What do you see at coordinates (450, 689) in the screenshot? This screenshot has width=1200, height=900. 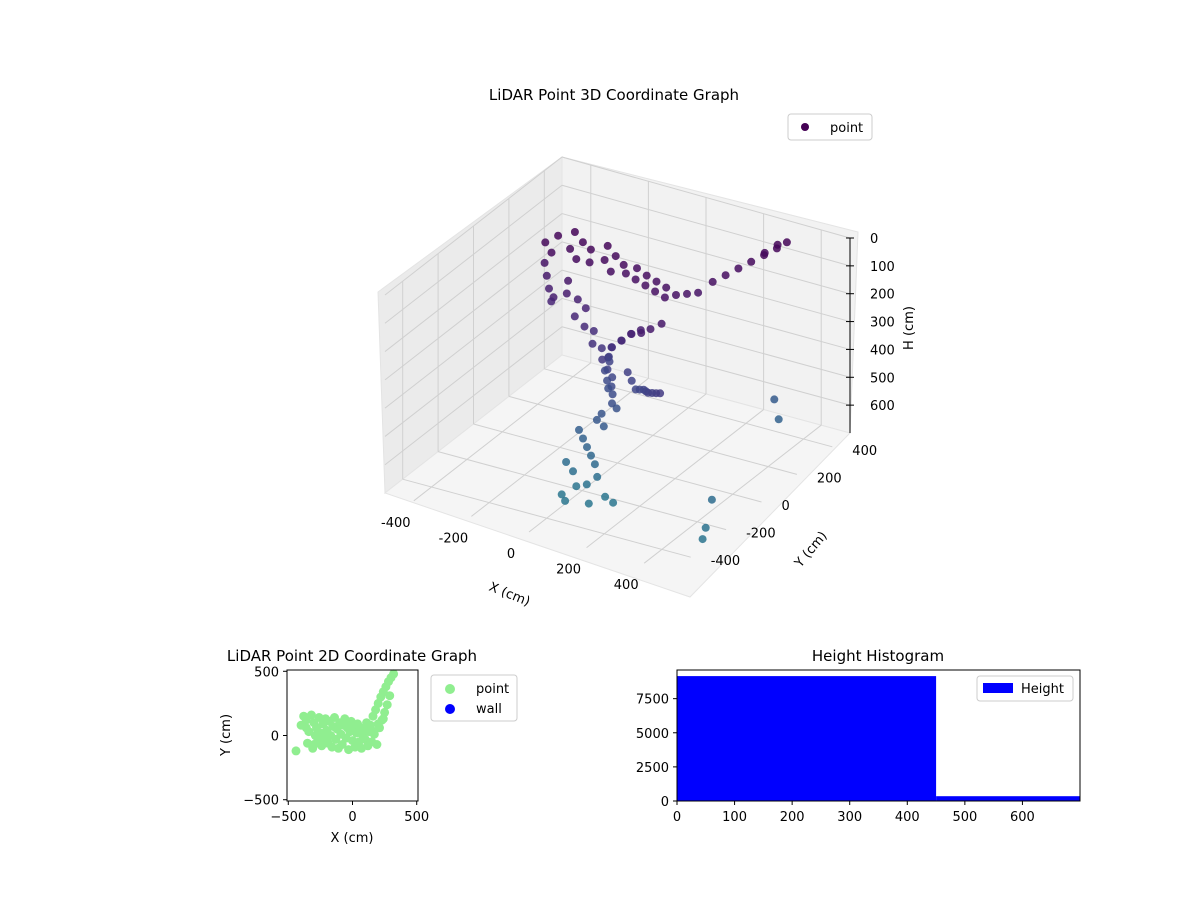 I see `legend-marker-point` at bounding box center [450, 689].